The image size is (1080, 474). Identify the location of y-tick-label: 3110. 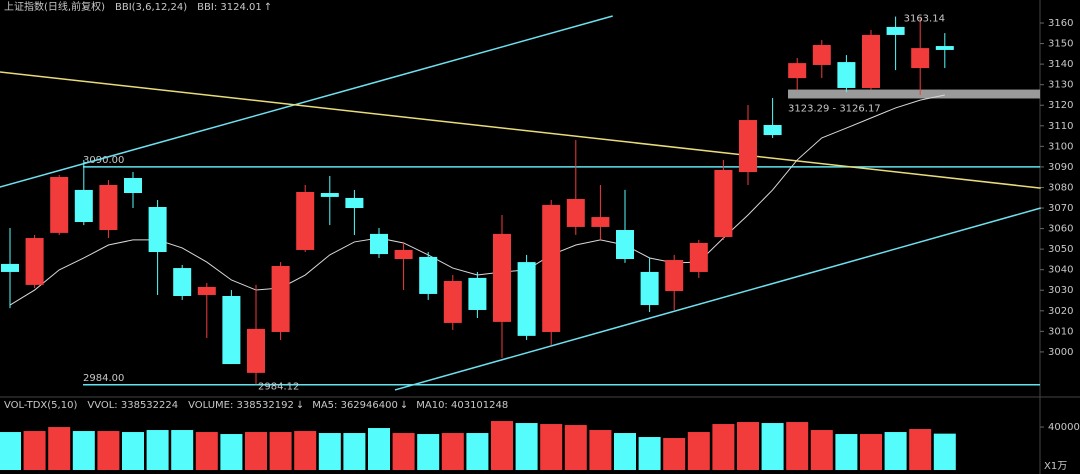
(1060, 126).